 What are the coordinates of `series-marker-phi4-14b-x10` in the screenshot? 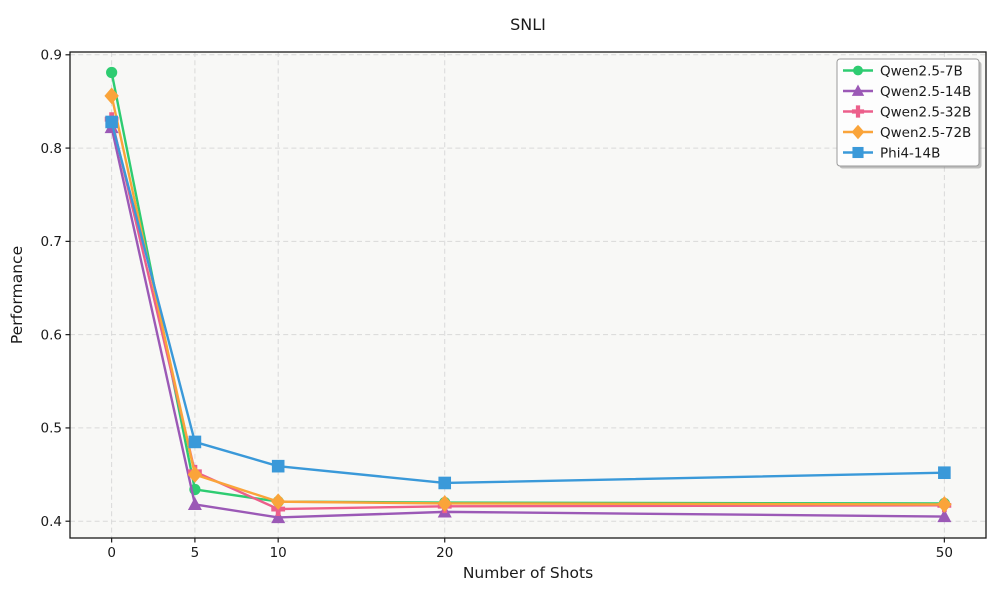 It's located at (278, 466).